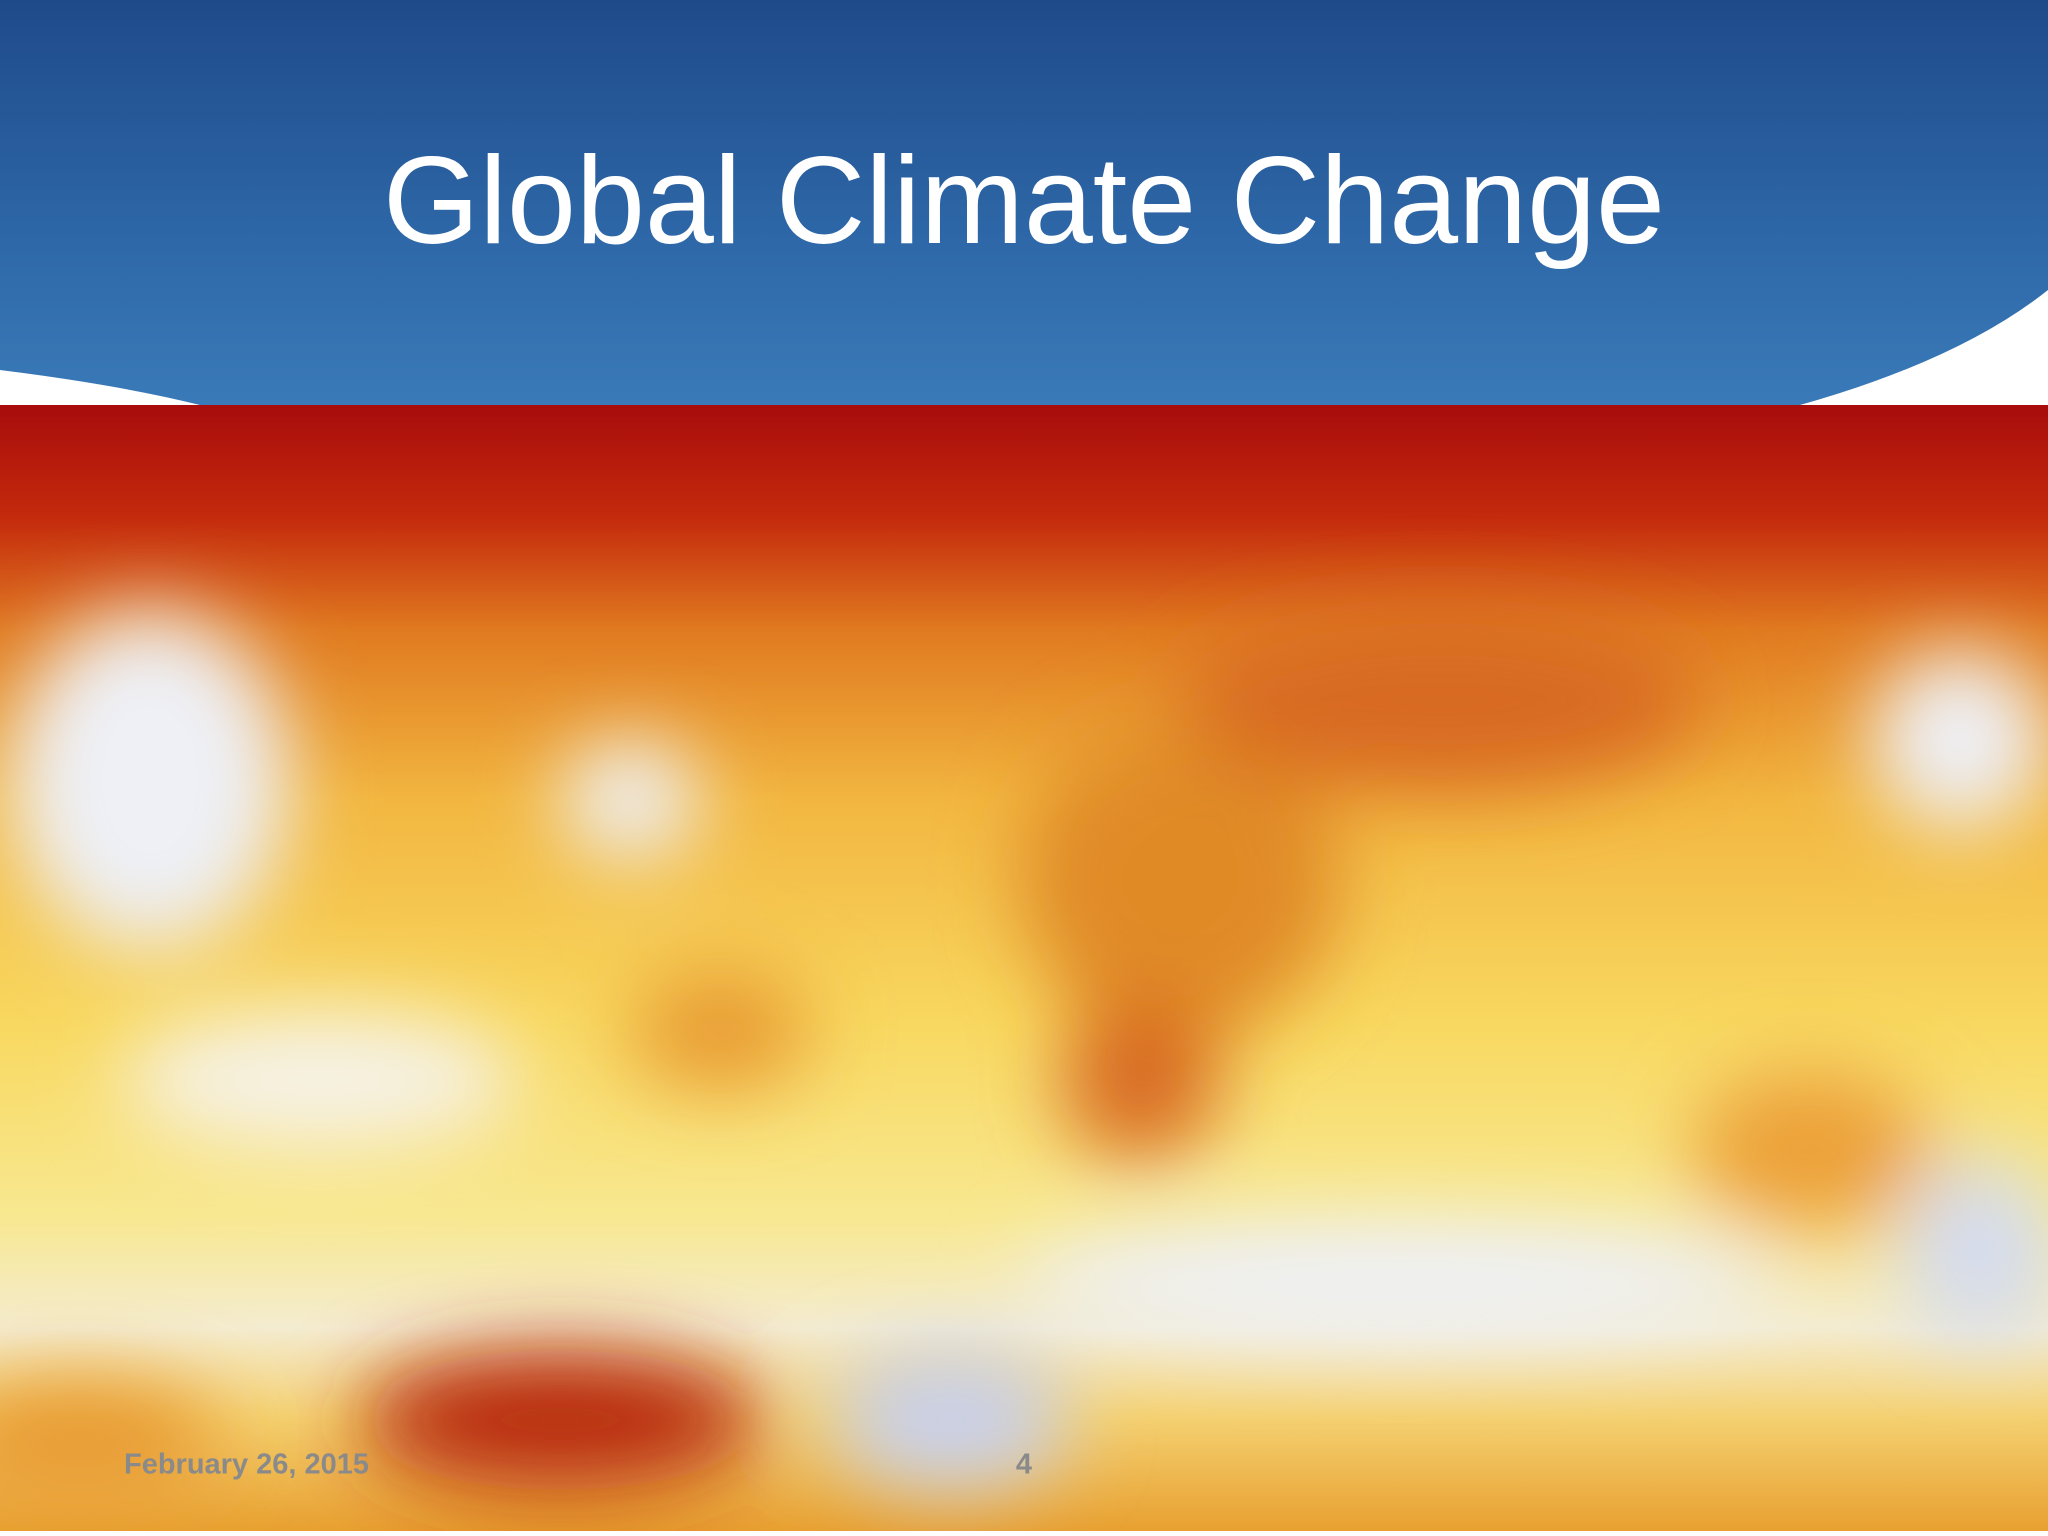 The image size is (2048, 1536). What do you see at coordinates (1024, 1465) in the screenshot?
I see `page-number: 4` at bounding box center [1024, 1465].